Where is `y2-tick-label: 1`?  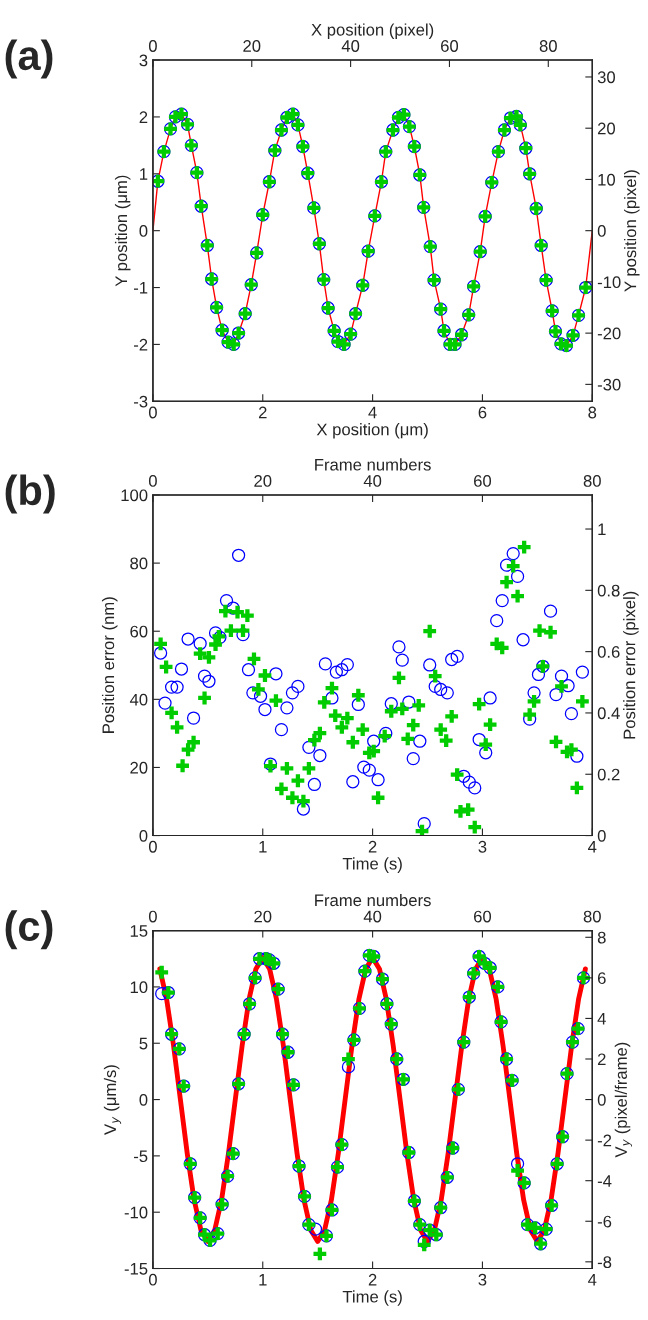 y2-tick-label: 1 is located at coordinates (602, 529).